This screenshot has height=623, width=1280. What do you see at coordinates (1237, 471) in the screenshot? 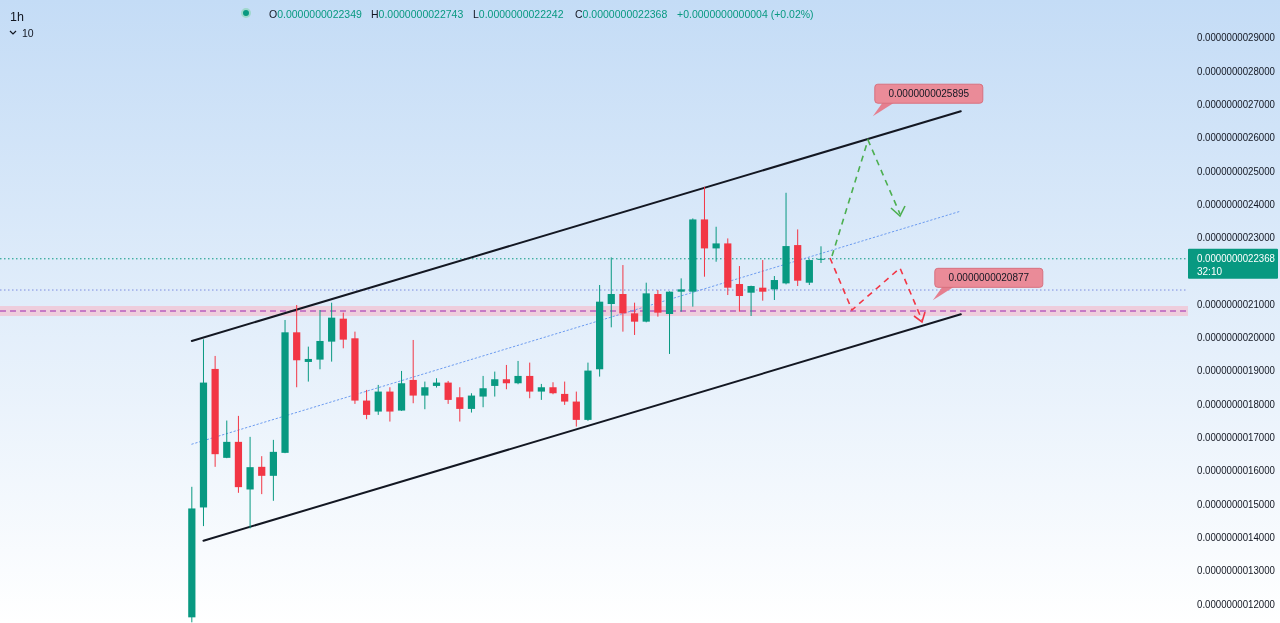
I see `y-tick-label: 0.0000000016000` at bounding box center [1237, 471].